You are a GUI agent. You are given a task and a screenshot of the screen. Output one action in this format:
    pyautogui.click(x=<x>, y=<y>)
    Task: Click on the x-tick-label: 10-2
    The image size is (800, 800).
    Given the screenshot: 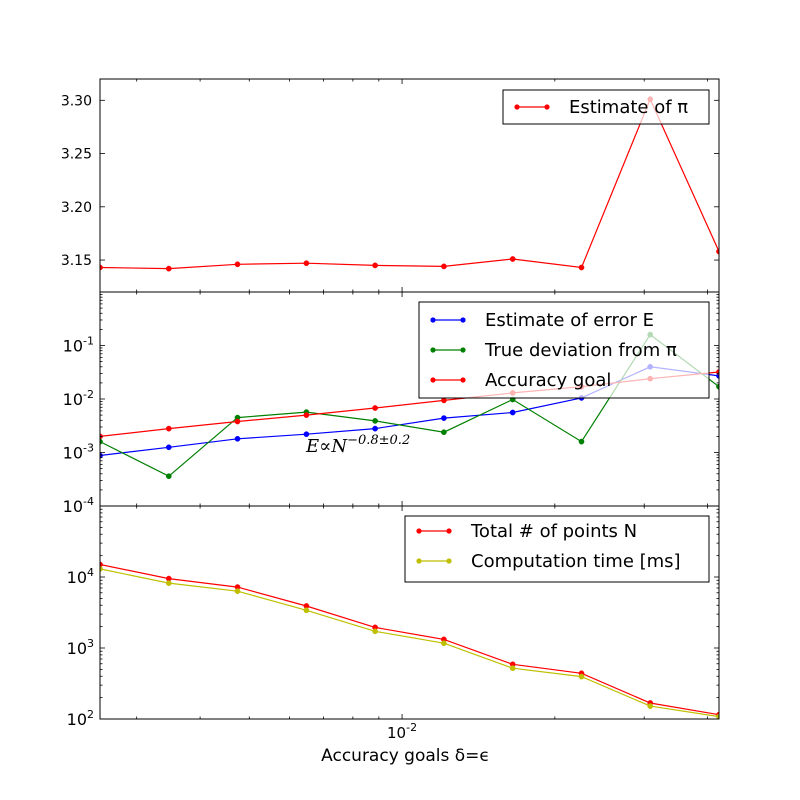 What is the action you would take?
    pyautogui.click(x=402, y=731)
    